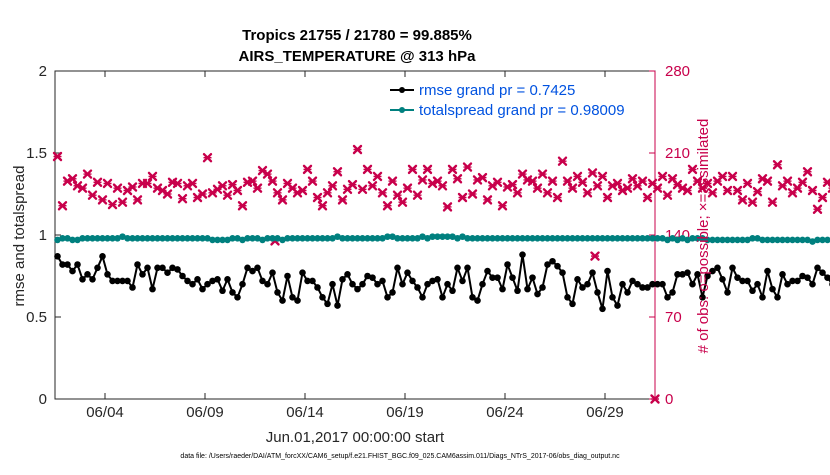  What do you see at coordinates (703, 236) in the screenshot?
I see `y-axis-right-label: # of obs: o=possible; ×=assimilated` at bounding box center [703, 236].